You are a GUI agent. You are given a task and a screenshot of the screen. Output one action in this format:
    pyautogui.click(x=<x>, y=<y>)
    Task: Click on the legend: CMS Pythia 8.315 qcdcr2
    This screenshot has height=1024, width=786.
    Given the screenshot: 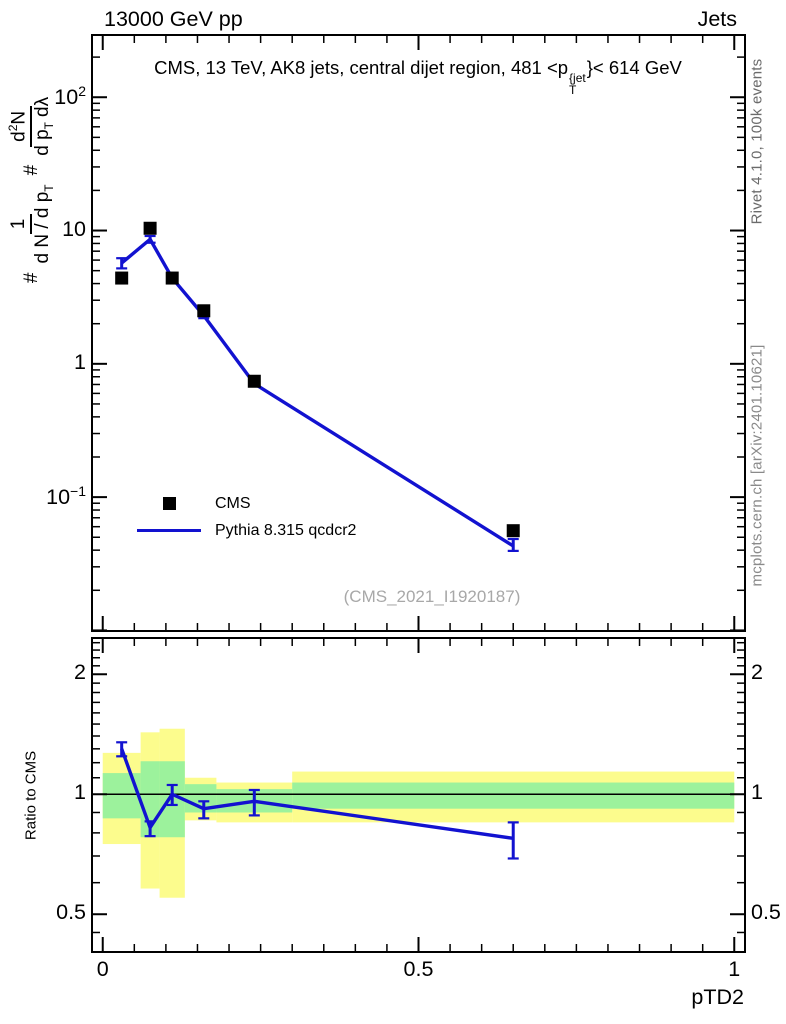 What is the action you would take?
    pyautogui.click(x=246, y=517)
    